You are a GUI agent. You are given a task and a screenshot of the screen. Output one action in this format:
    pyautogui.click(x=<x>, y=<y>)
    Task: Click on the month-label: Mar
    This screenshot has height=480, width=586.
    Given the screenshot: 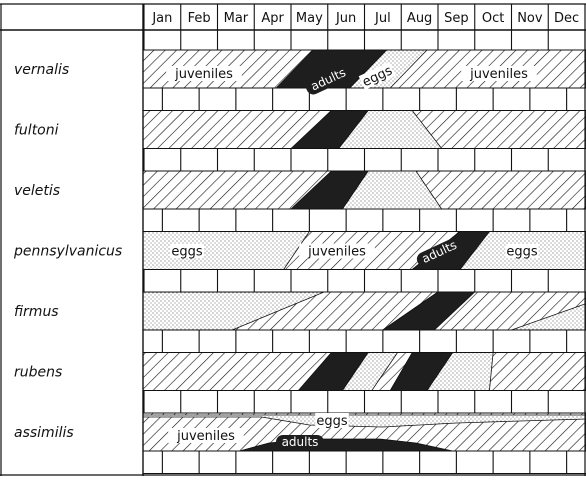 What is the action you would take?
    pyautogui.click(x=236, y=18)
    